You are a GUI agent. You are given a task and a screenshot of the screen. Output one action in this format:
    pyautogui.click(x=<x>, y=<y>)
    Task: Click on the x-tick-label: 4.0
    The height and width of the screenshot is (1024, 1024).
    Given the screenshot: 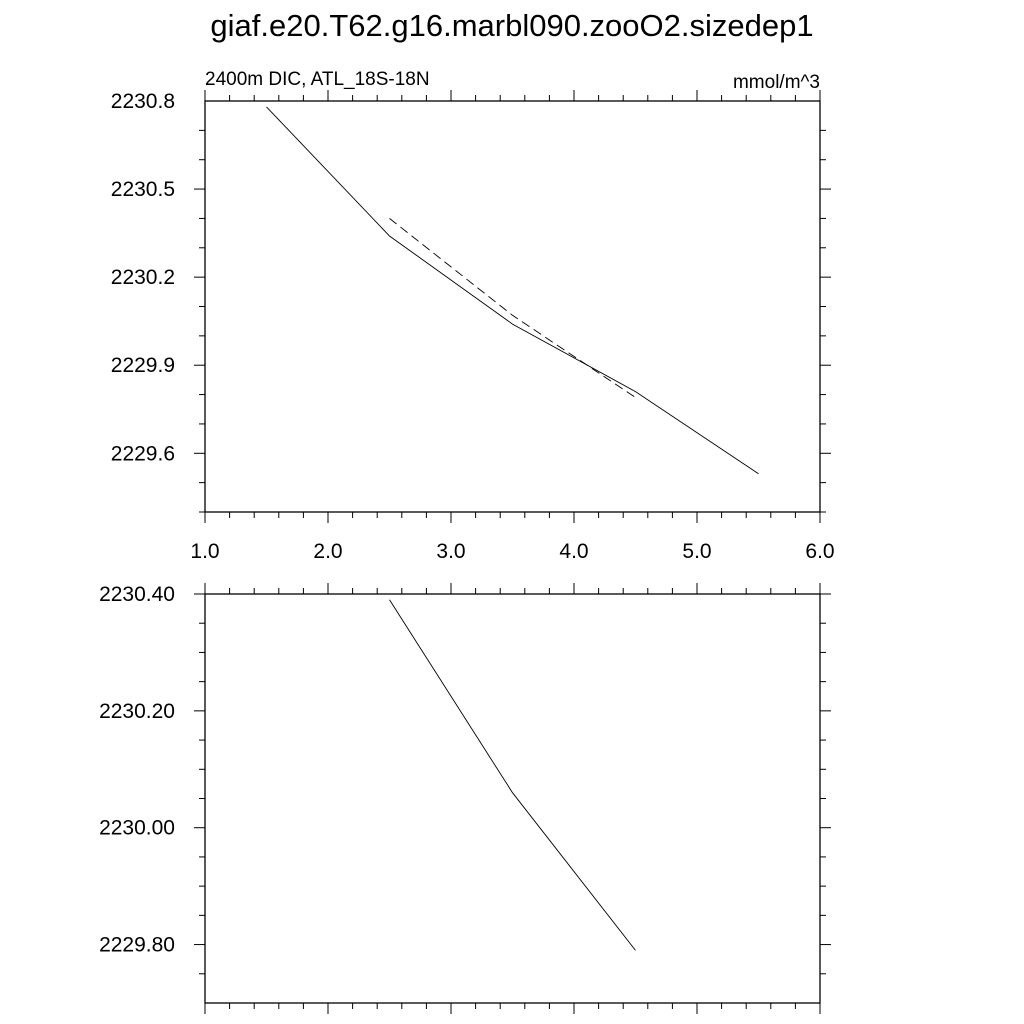 What is the action you would take?
    pyautogui.click(x=573, y=551)
    